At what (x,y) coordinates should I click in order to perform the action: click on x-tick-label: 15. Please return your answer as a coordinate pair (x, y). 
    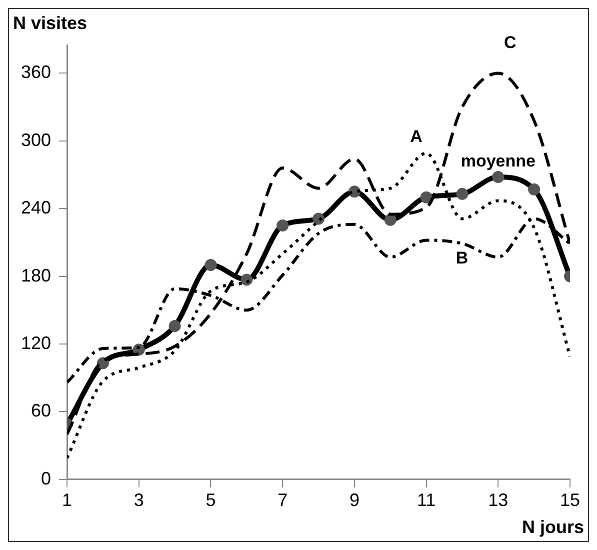
    Looking at the image, I should click on (570, 500).